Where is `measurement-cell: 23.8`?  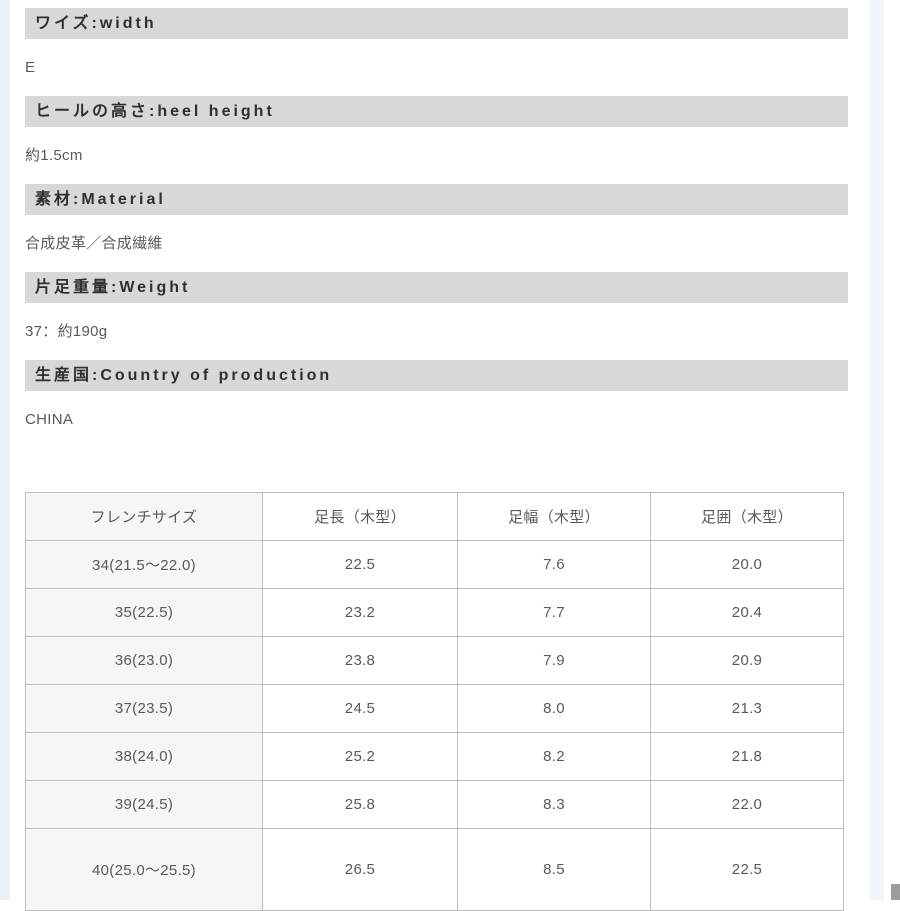 measurement-cell: 23.8 is located at coordinates (360, 661).